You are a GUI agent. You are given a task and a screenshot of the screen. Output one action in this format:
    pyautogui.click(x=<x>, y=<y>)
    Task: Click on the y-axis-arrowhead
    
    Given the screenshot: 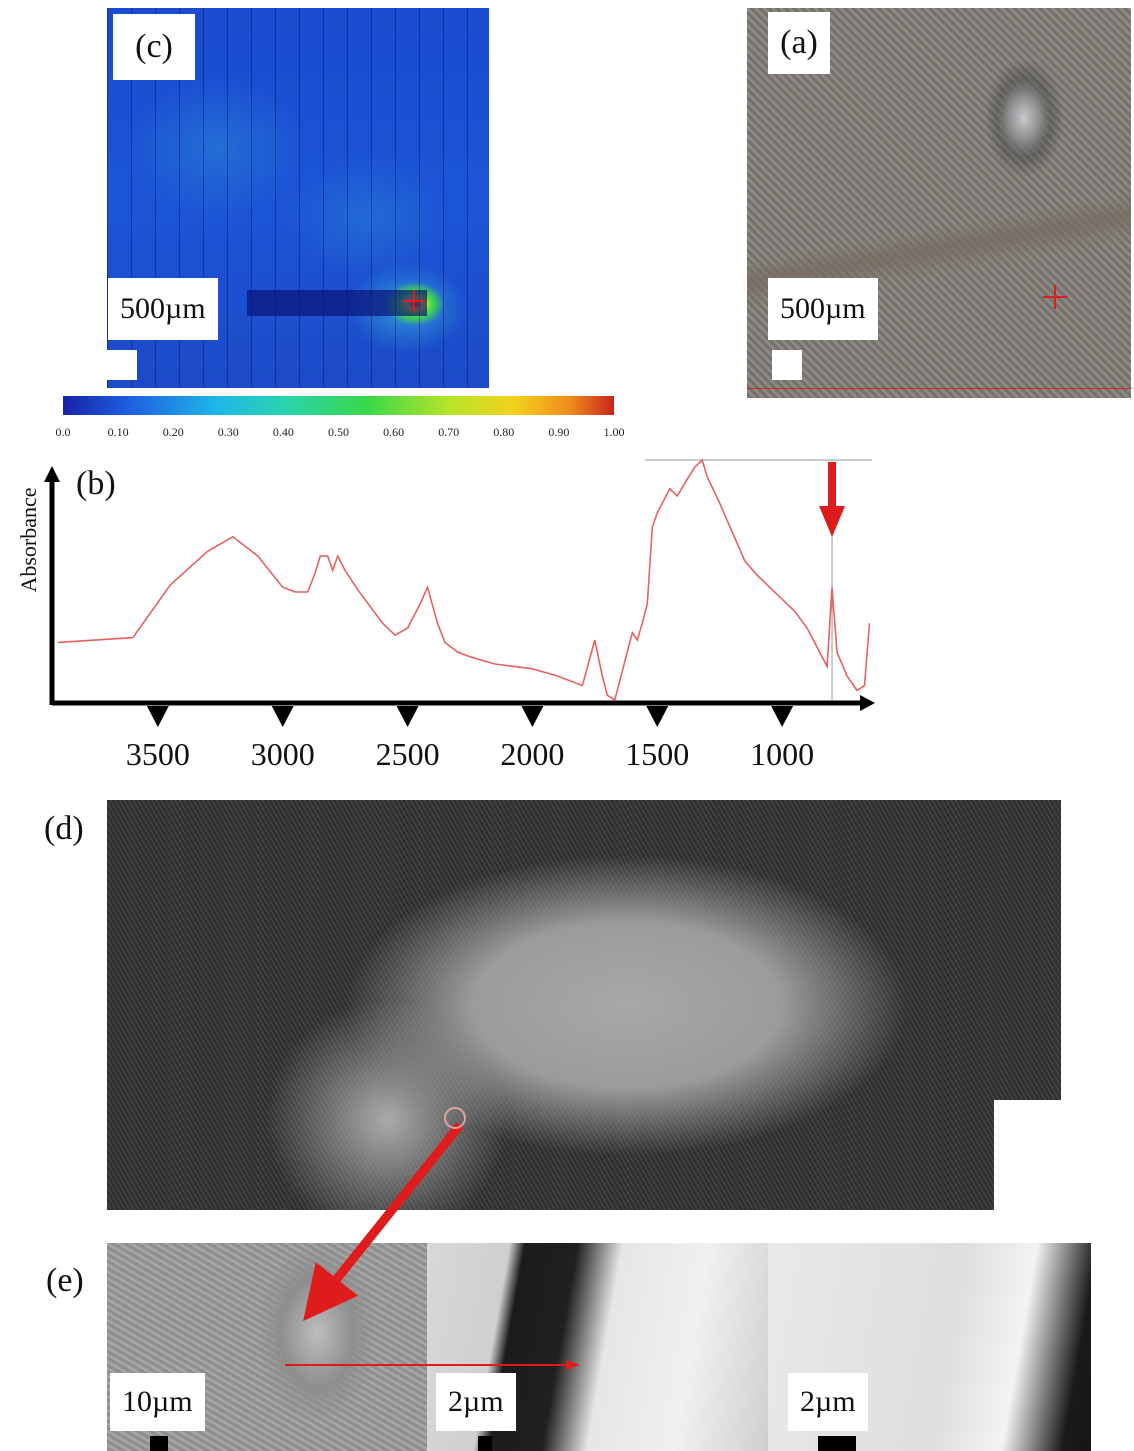 What is the action you would take?
    pyautogui.click(x=52, y=474)
    